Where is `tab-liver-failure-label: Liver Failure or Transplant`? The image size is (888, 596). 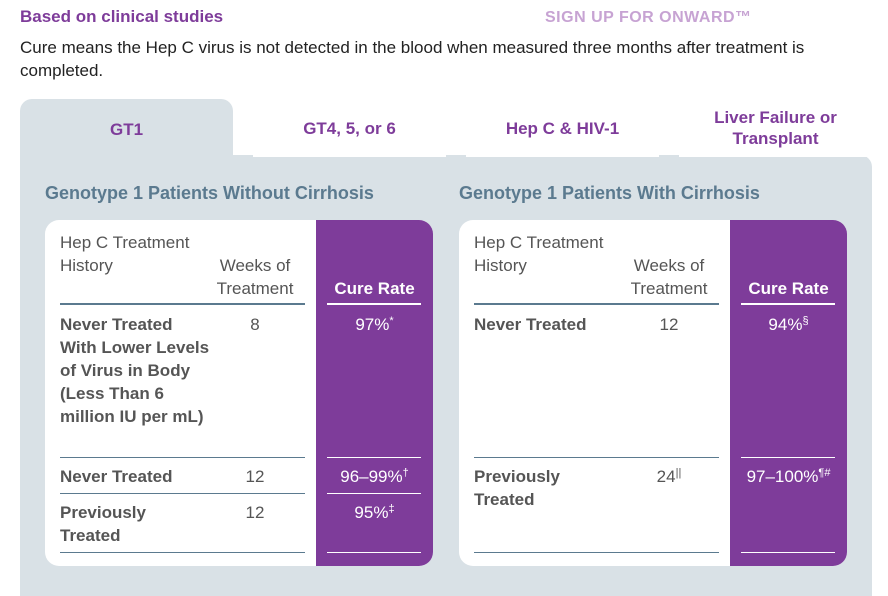 tab-liver-failure-label: Liver Failure or Transplant is located at coordinates (775, 128).